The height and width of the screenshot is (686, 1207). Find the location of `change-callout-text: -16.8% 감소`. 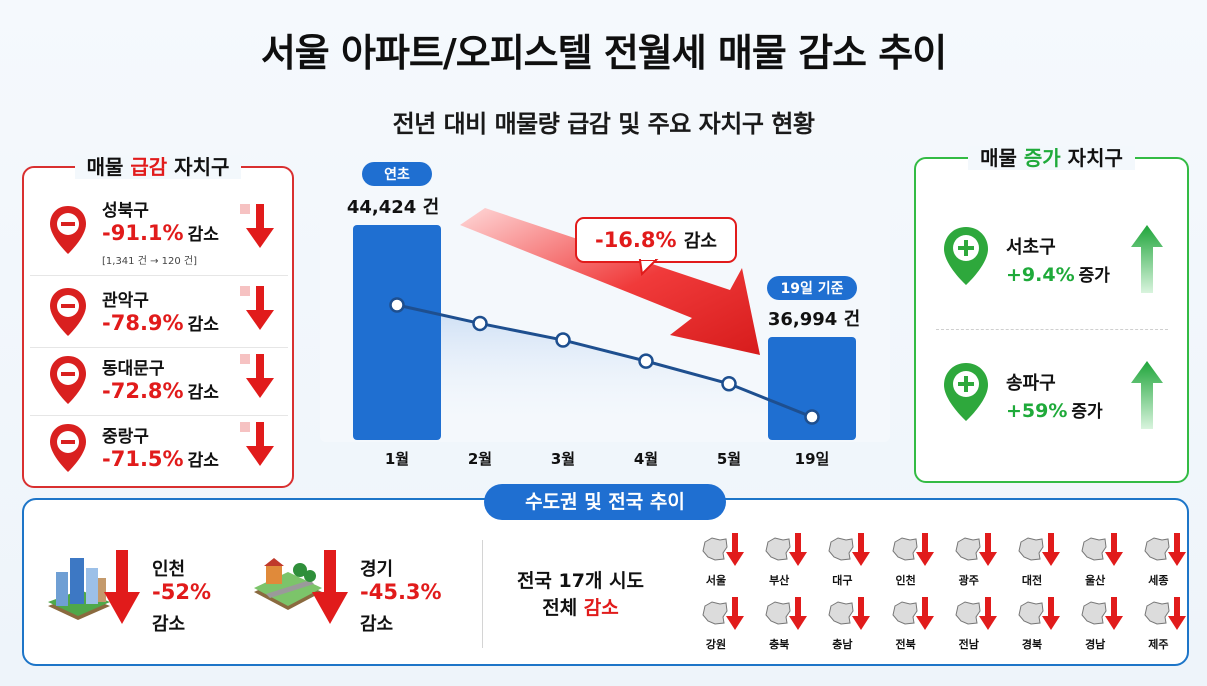

change-callout-text: -16.8% 감소 is located at coordinates (656, 240).